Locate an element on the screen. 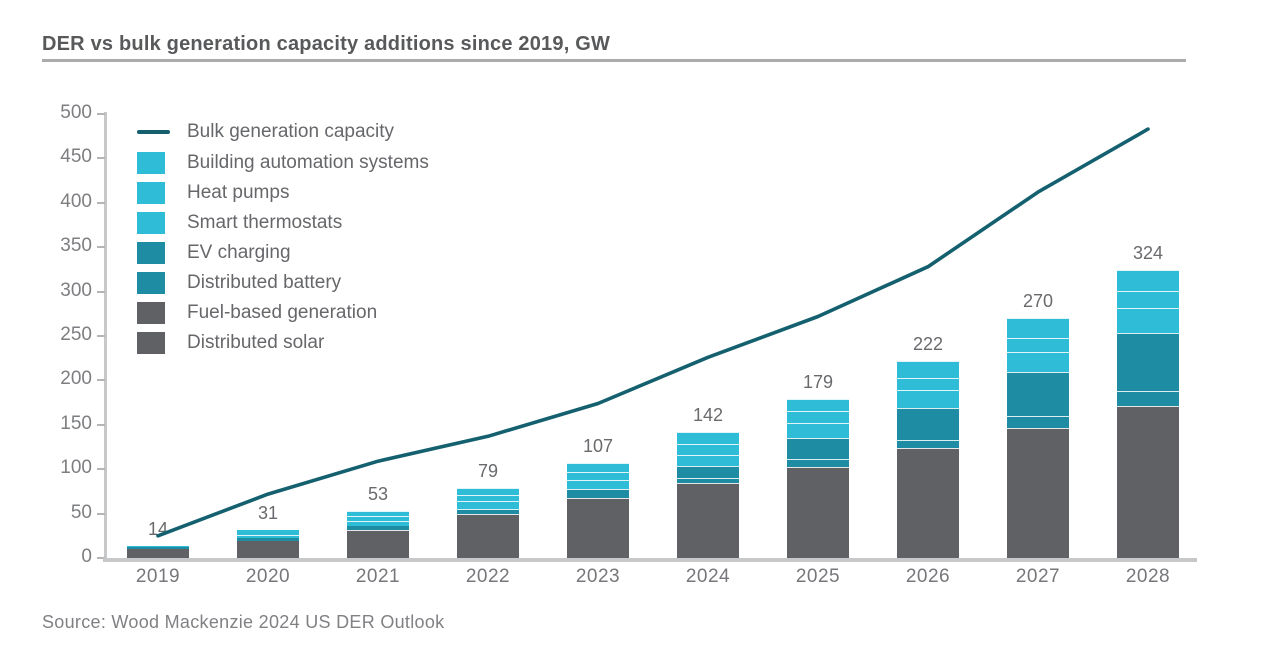 The width and height of the screenshot is (1280, 665). y-axis-tick-label: 250 is located at coordinates (76, 334).